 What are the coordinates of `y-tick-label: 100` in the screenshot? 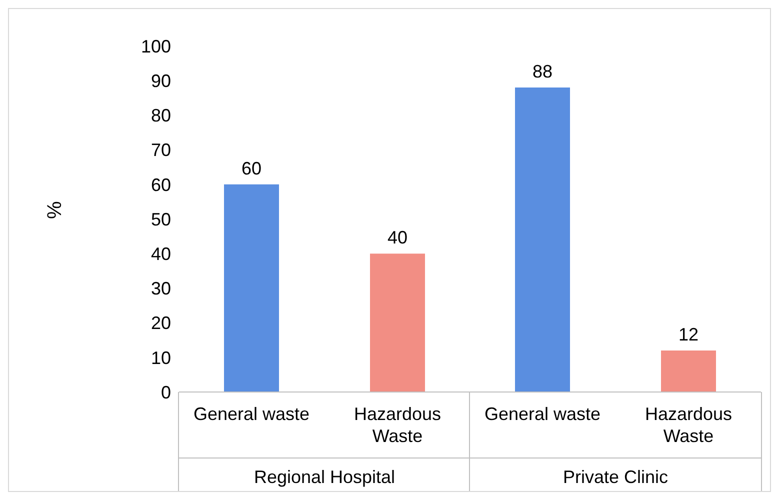 It's located at (155, 46).